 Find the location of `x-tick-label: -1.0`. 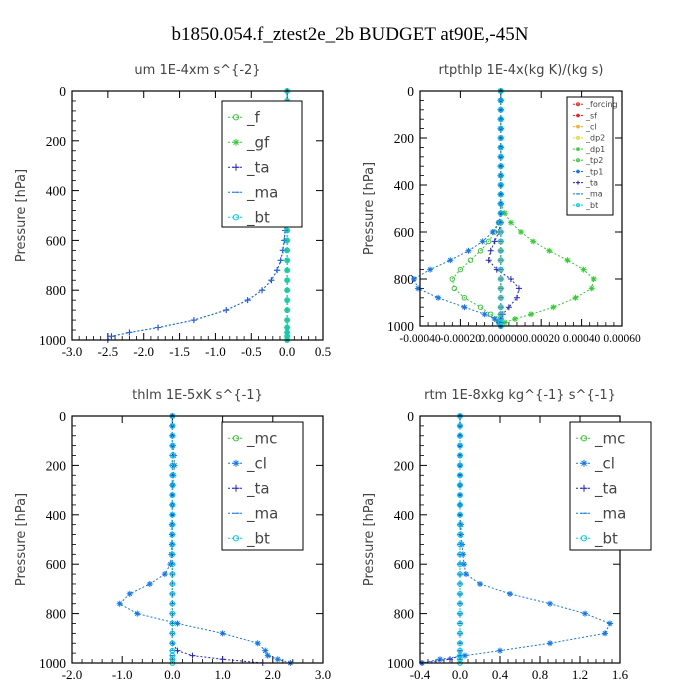

x-tick-label: -1.0 is located at coordinates (122, 674).